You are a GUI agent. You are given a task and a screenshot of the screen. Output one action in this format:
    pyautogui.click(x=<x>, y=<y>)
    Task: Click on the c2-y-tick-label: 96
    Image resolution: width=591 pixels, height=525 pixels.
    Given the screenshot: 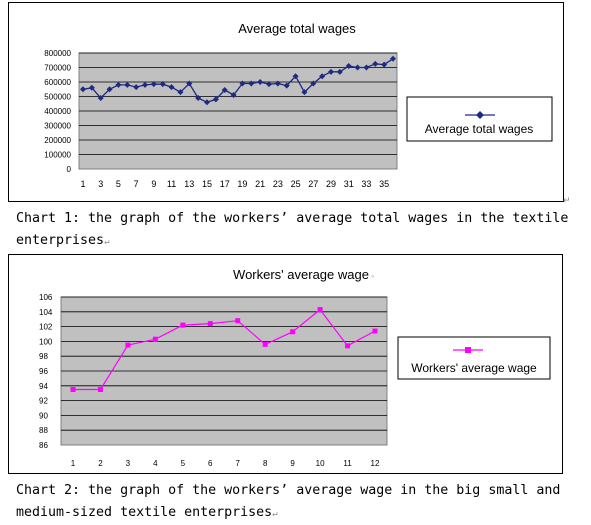 What is the action you would take?
    pyautogui.click(x=43, y=371)
    